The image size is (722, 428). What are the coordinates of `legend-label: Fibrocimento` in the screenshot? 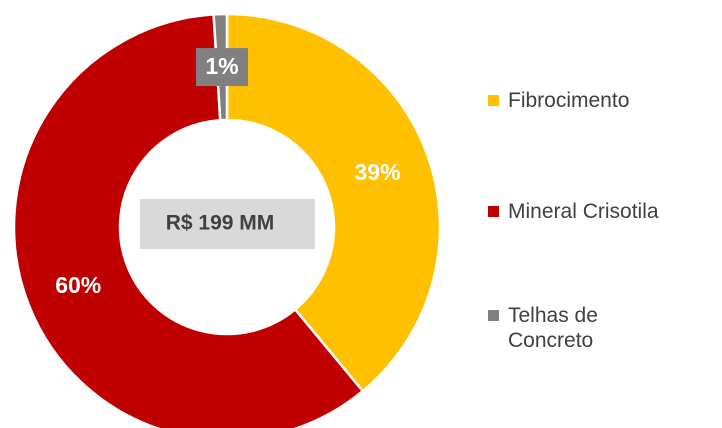 It's located at (569, 100).